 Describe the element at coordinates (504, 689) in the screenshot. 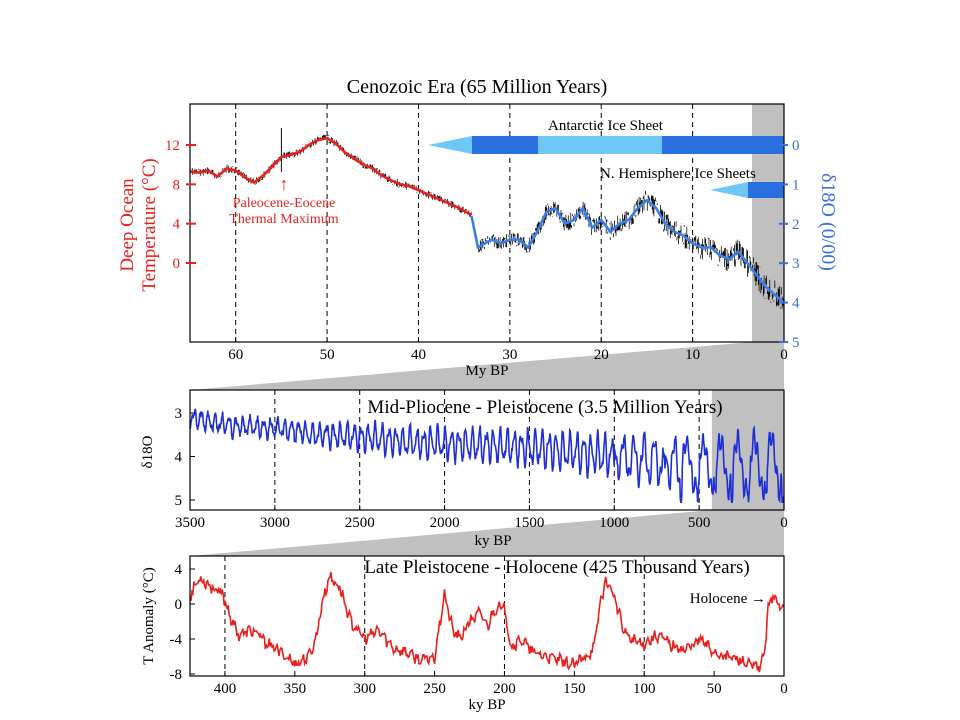

I see `x-tick-label: 200` at that location.